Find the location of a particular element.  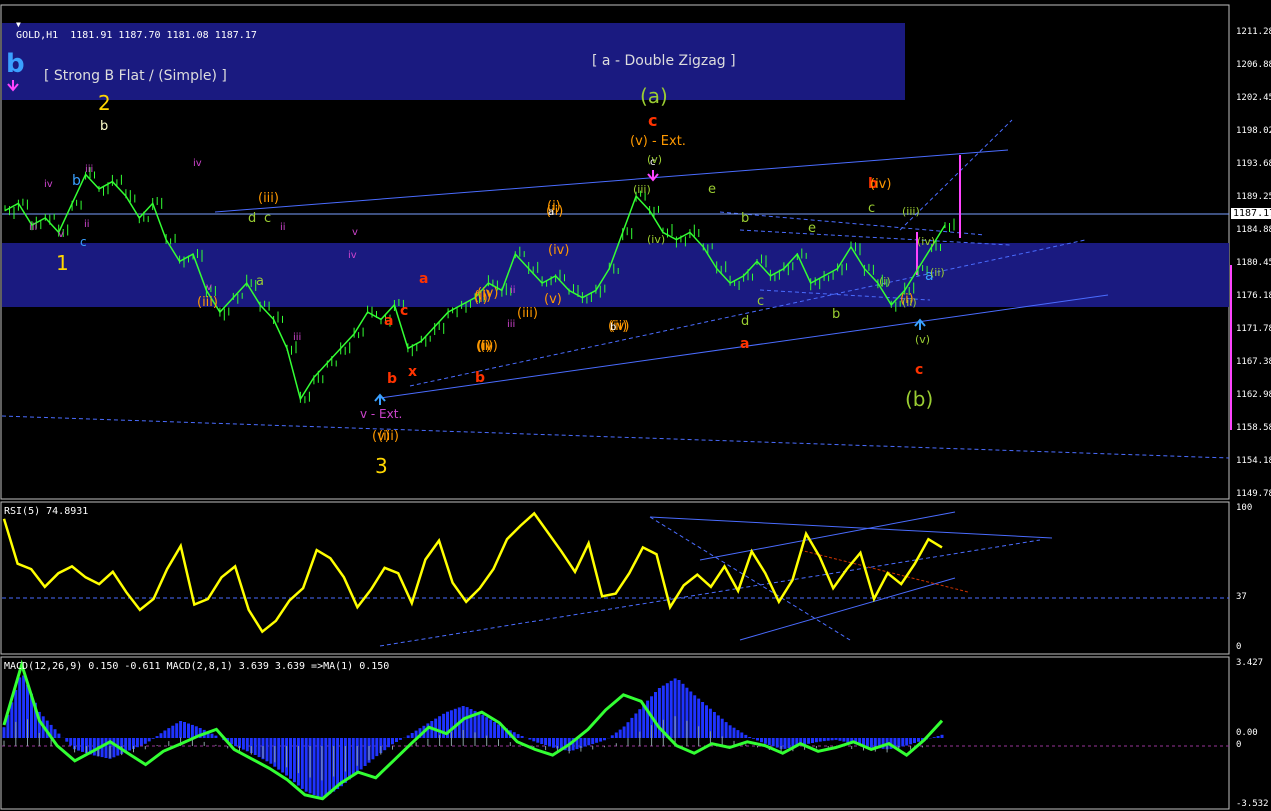

price-tick-label: 1206.88 is located at coordinates (1253, 65).